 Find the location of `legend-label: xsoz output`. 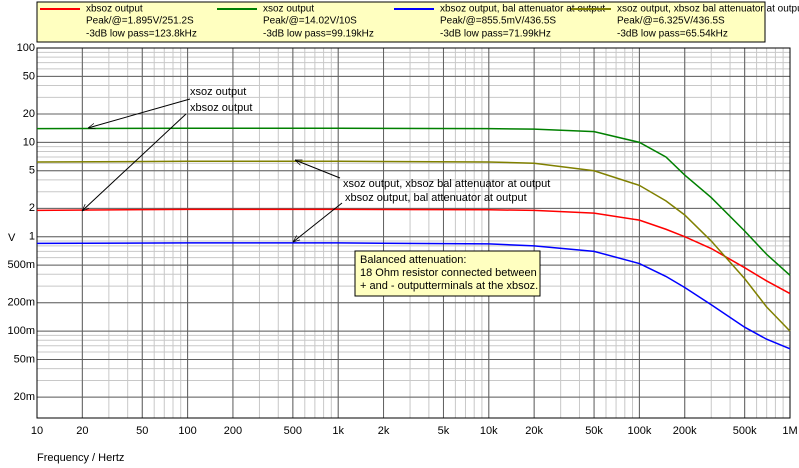

legend-label: xsoz output is located at coordinates (288, 9).